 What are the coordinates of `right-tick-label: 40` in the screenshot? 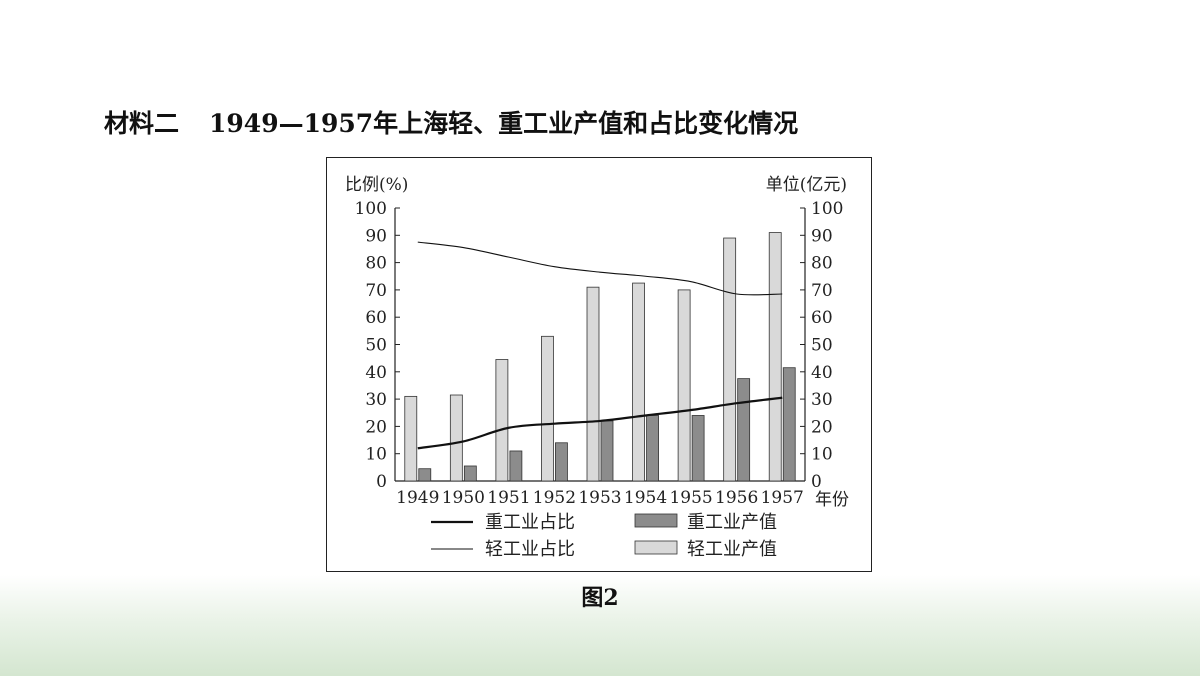 It's located at (822, 373).